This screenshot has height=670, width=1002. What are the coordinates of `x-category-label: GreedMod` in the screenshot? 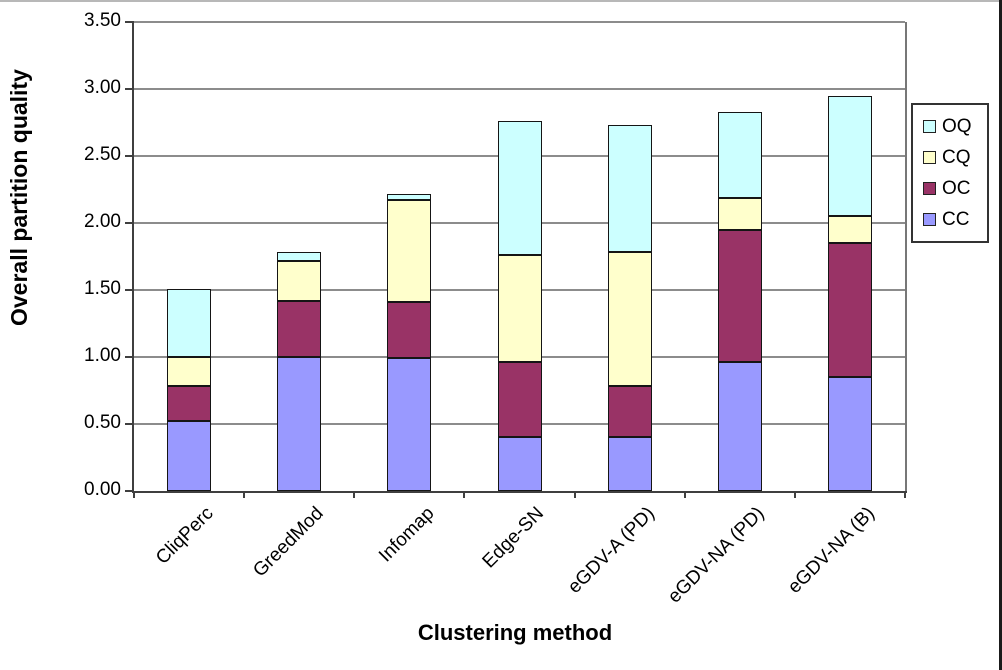 It's located at (289, 542).